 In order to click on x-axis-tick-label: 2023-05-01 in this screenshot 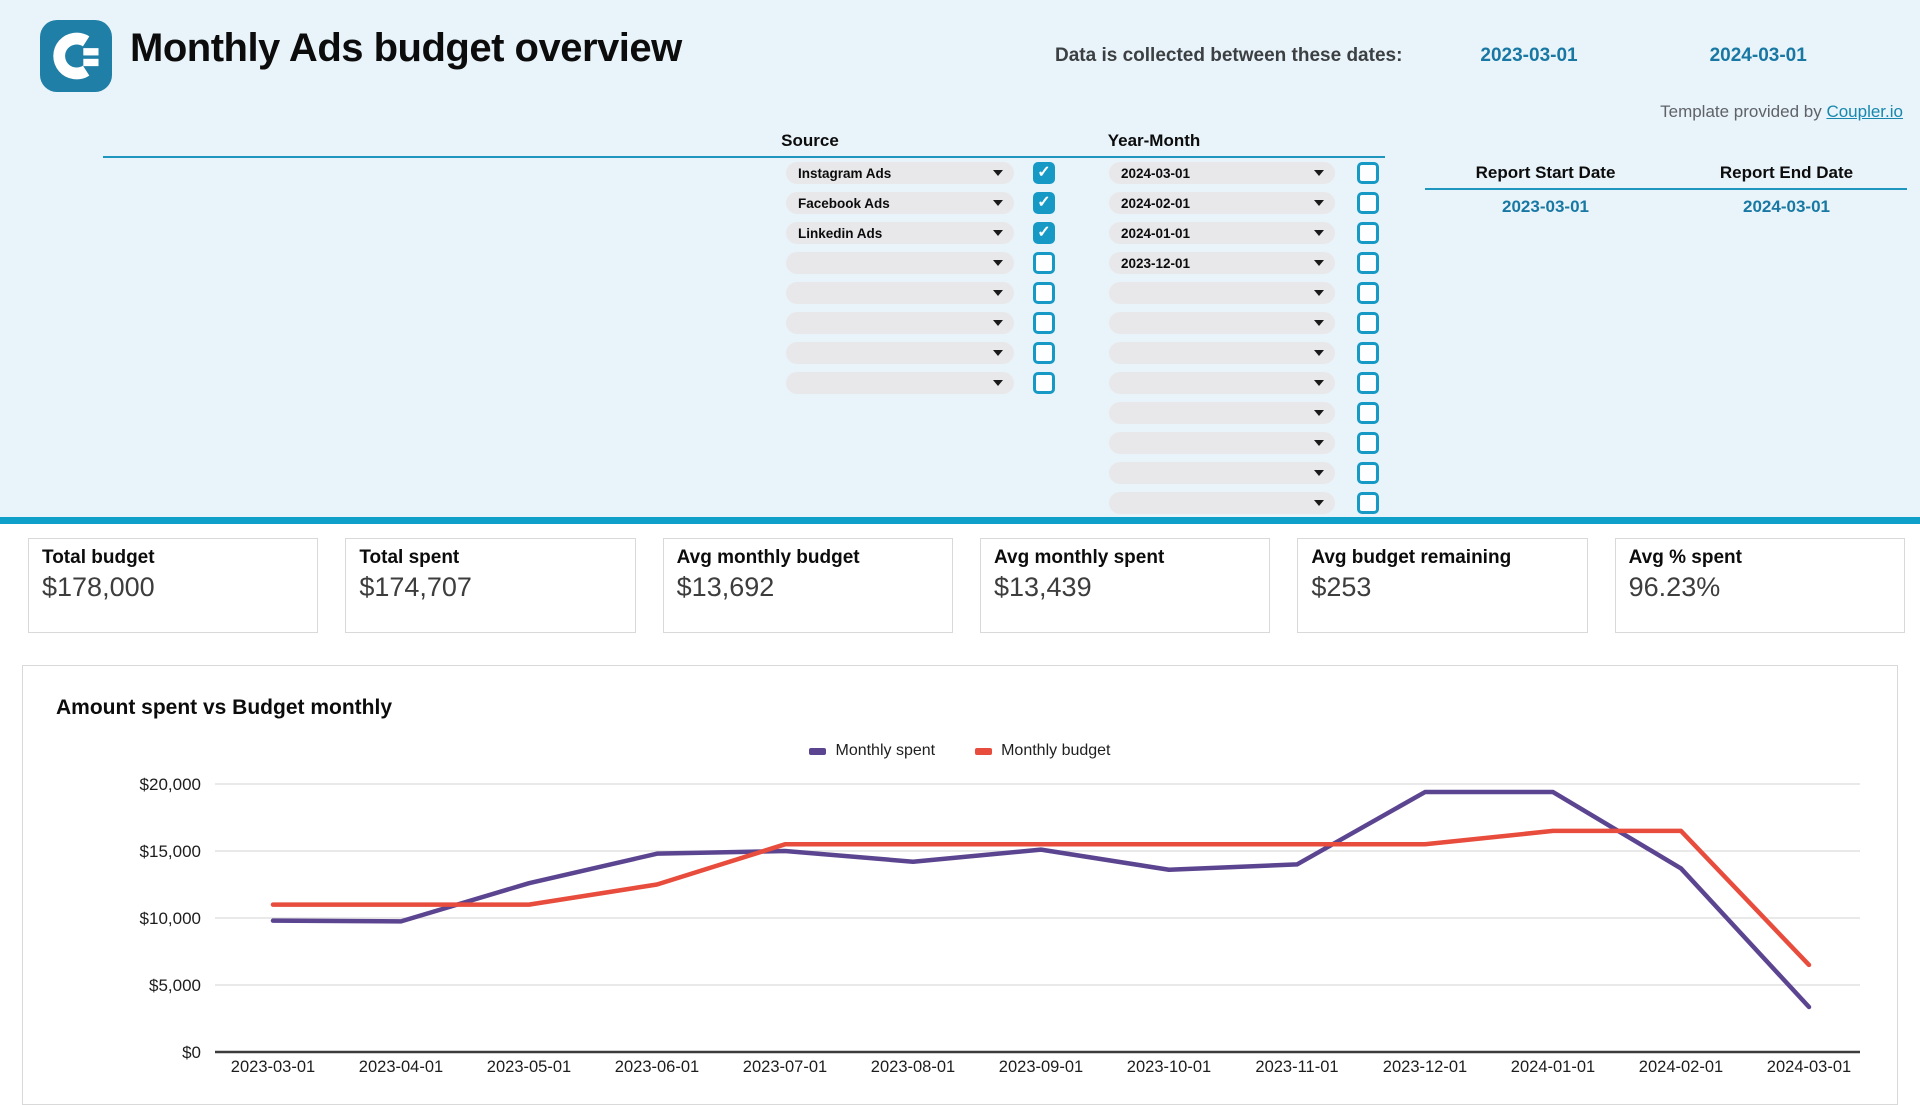, I will do `click(529, 1067)`.